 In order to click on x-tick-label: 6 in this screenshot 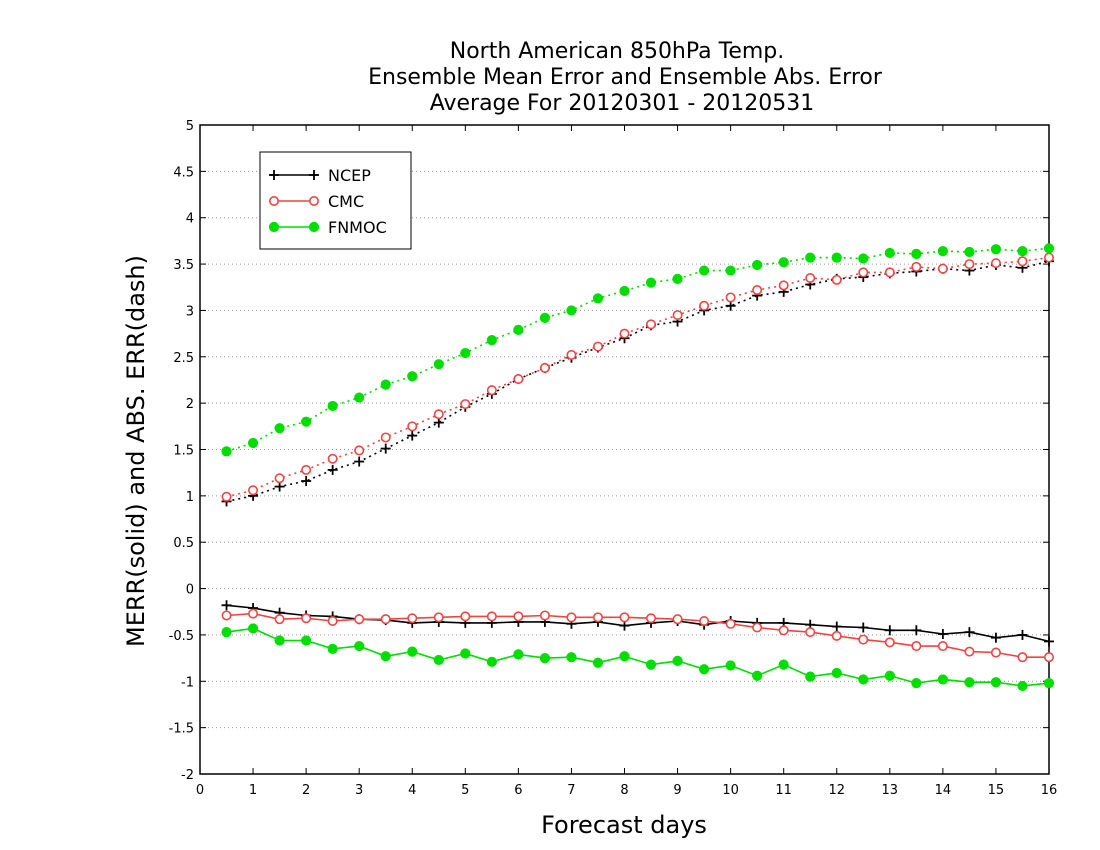, I will do `click(518, 790)`.